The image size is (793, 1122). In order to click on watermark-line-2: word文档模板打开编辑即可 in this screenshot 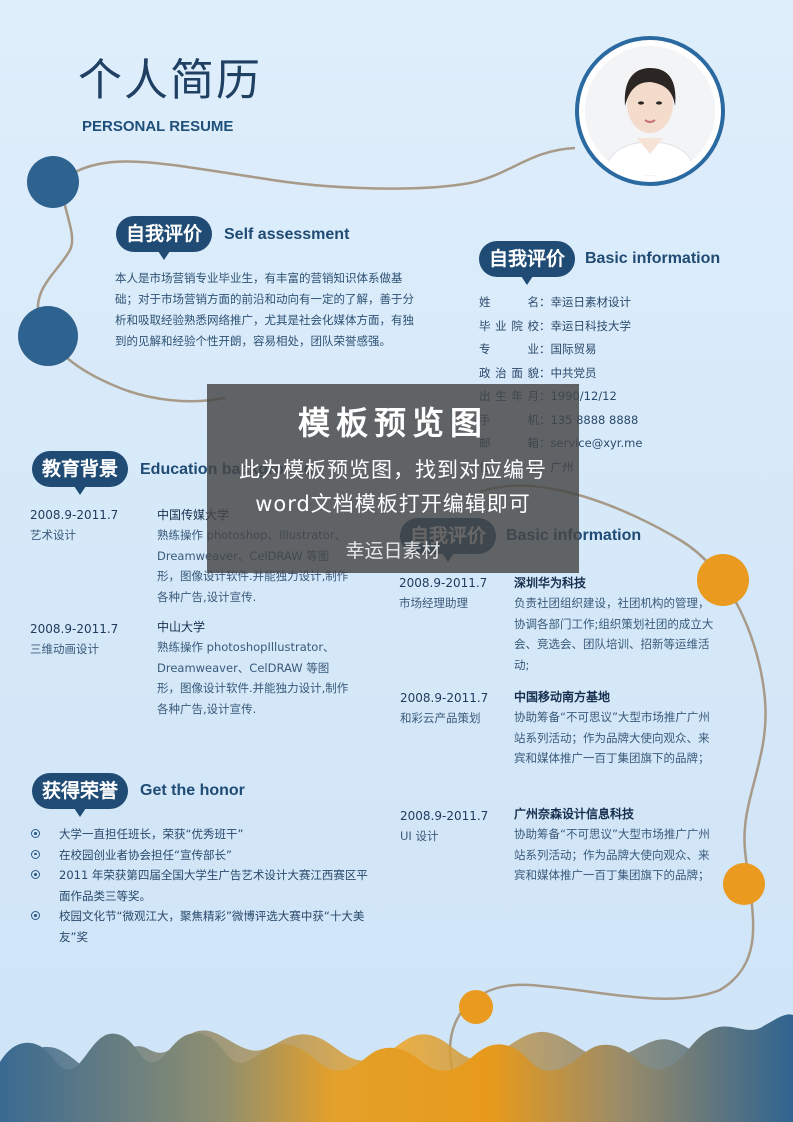, I will do `click(393, 504)`.